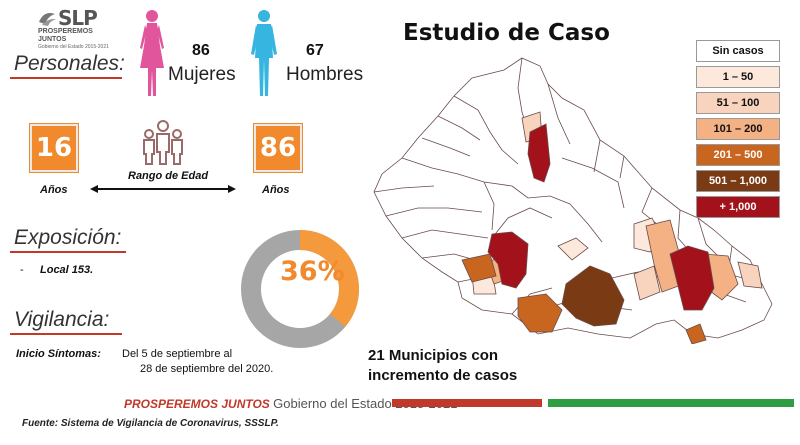 The image size is (800, 445). I want to click on mujeres-count: 86, so click(201, 50).